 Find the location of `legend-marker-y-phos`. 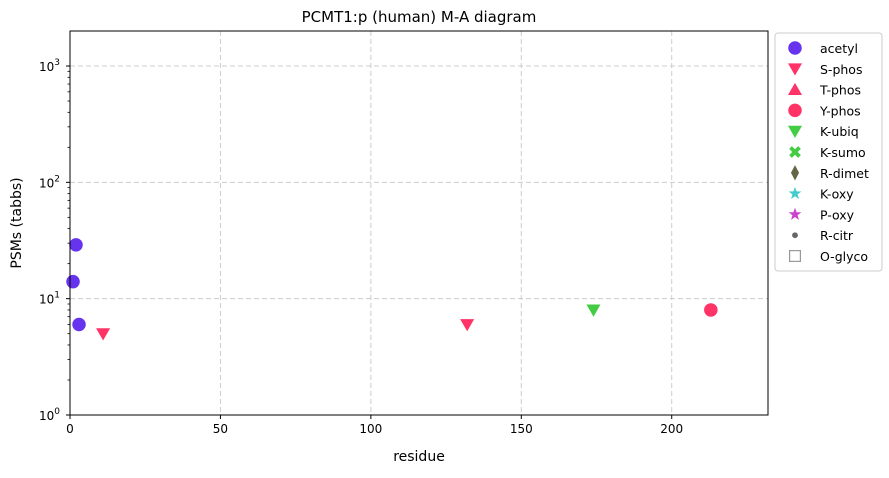

legend-marker-y-phos is located at coordinates (795, 110).